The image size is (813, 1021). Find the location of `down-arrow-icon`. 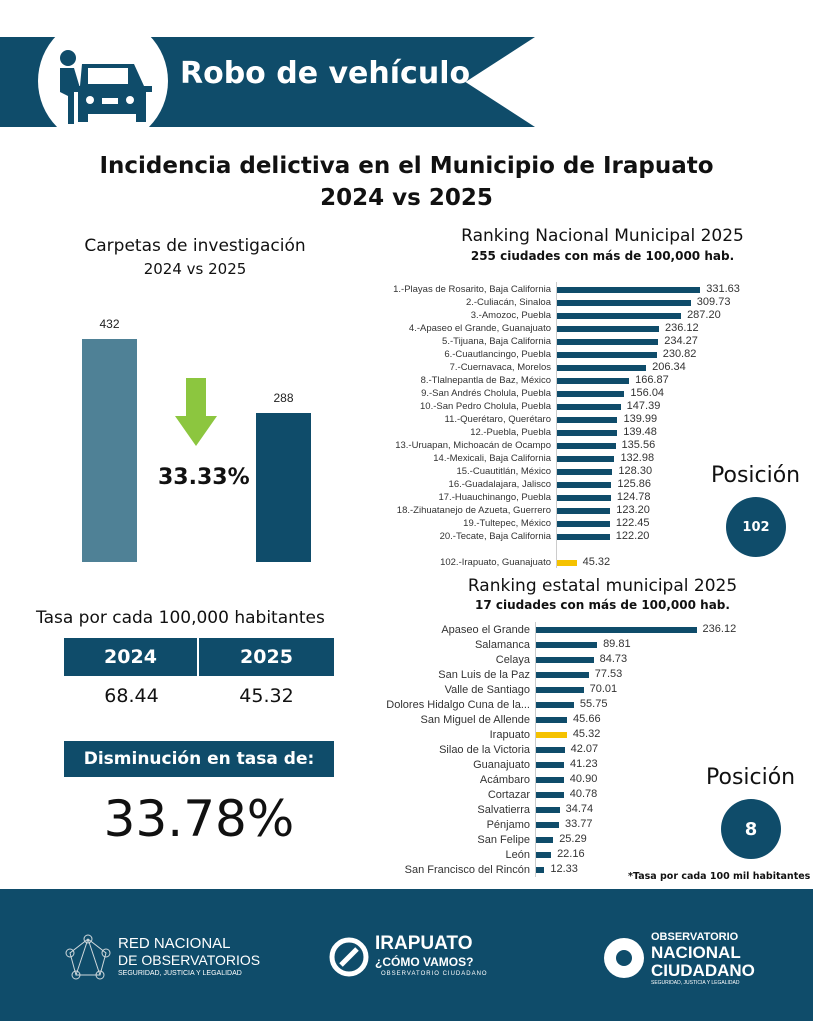

down-arrow-icon is located at coordinates (196, 414).